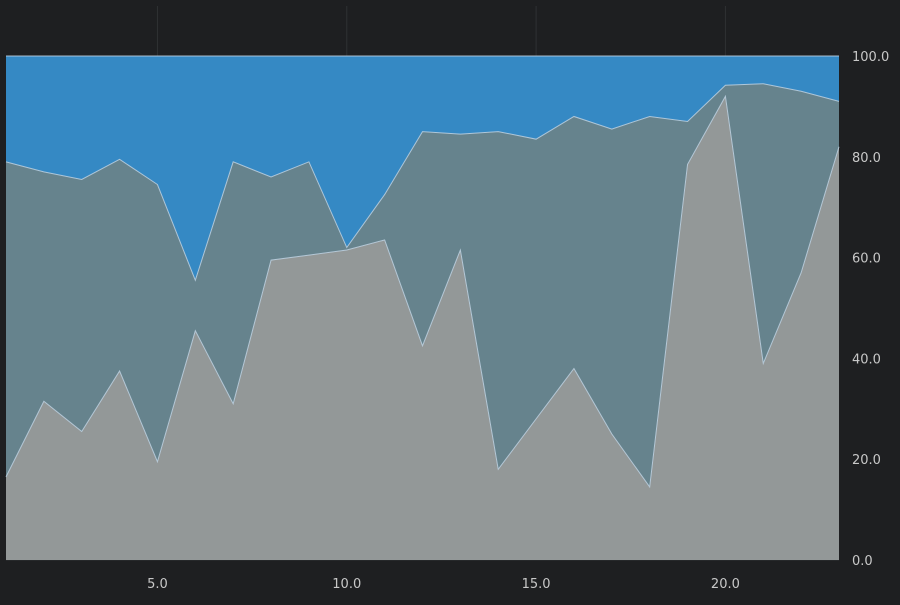  I want to click on y-tick-label: 0.0, so click(862, 561).